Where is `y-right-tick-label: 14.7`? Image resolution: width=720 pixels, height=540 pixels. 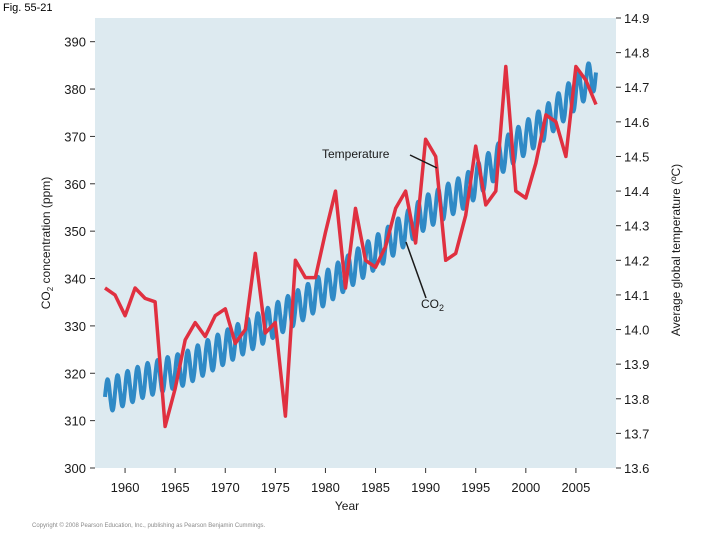
y-right-tick-label: 14.7 is located at coordinates (636, 87).